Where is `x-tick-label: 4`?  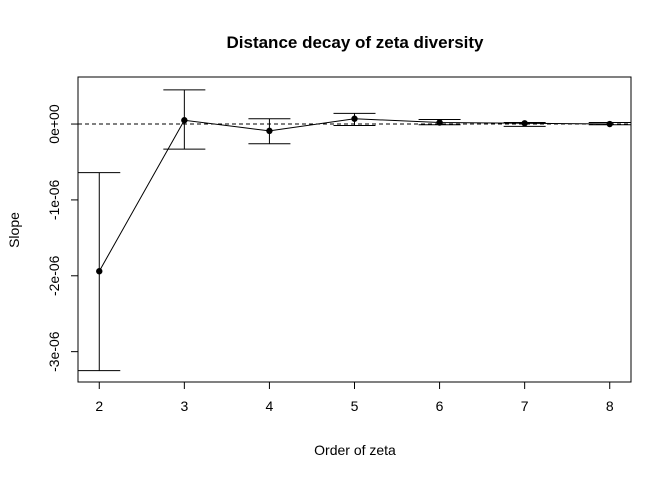
x-tick-label: 4 is located at coordinates (270, 406).